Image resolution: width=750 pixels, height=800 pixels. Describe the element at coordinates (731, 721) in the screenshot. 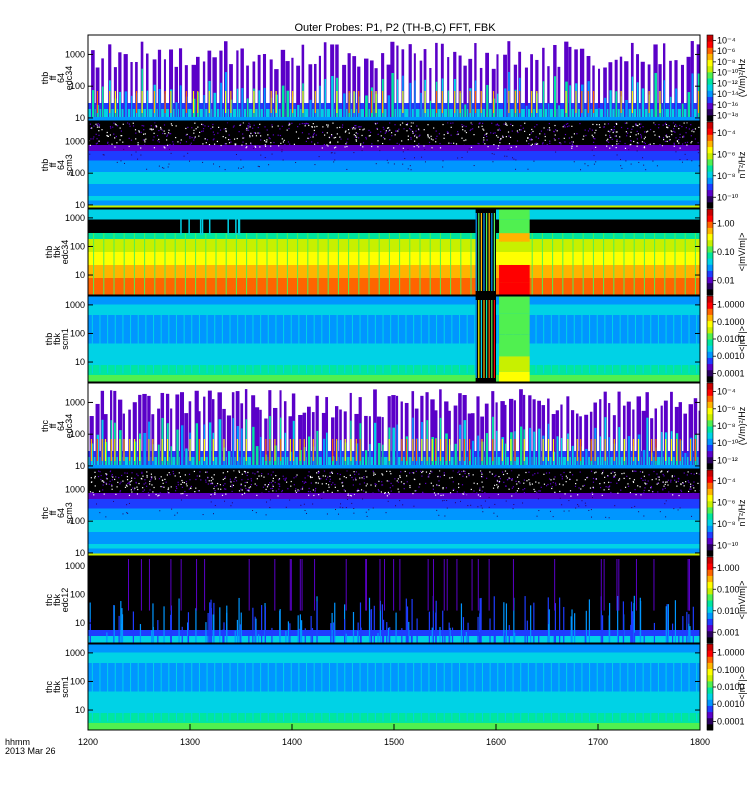

I see `colorbar-tick-label: 0.0001` at that location.